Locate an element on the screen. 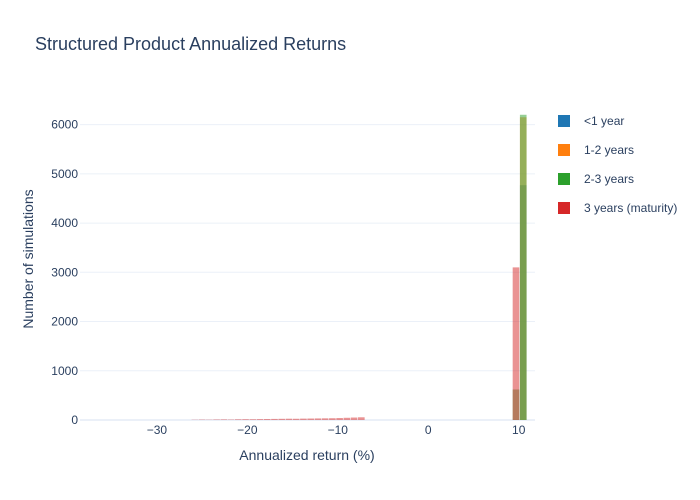 This screenshot has width=700, height=500. y-tick-label: 0 is located at coordinates (74, 420).